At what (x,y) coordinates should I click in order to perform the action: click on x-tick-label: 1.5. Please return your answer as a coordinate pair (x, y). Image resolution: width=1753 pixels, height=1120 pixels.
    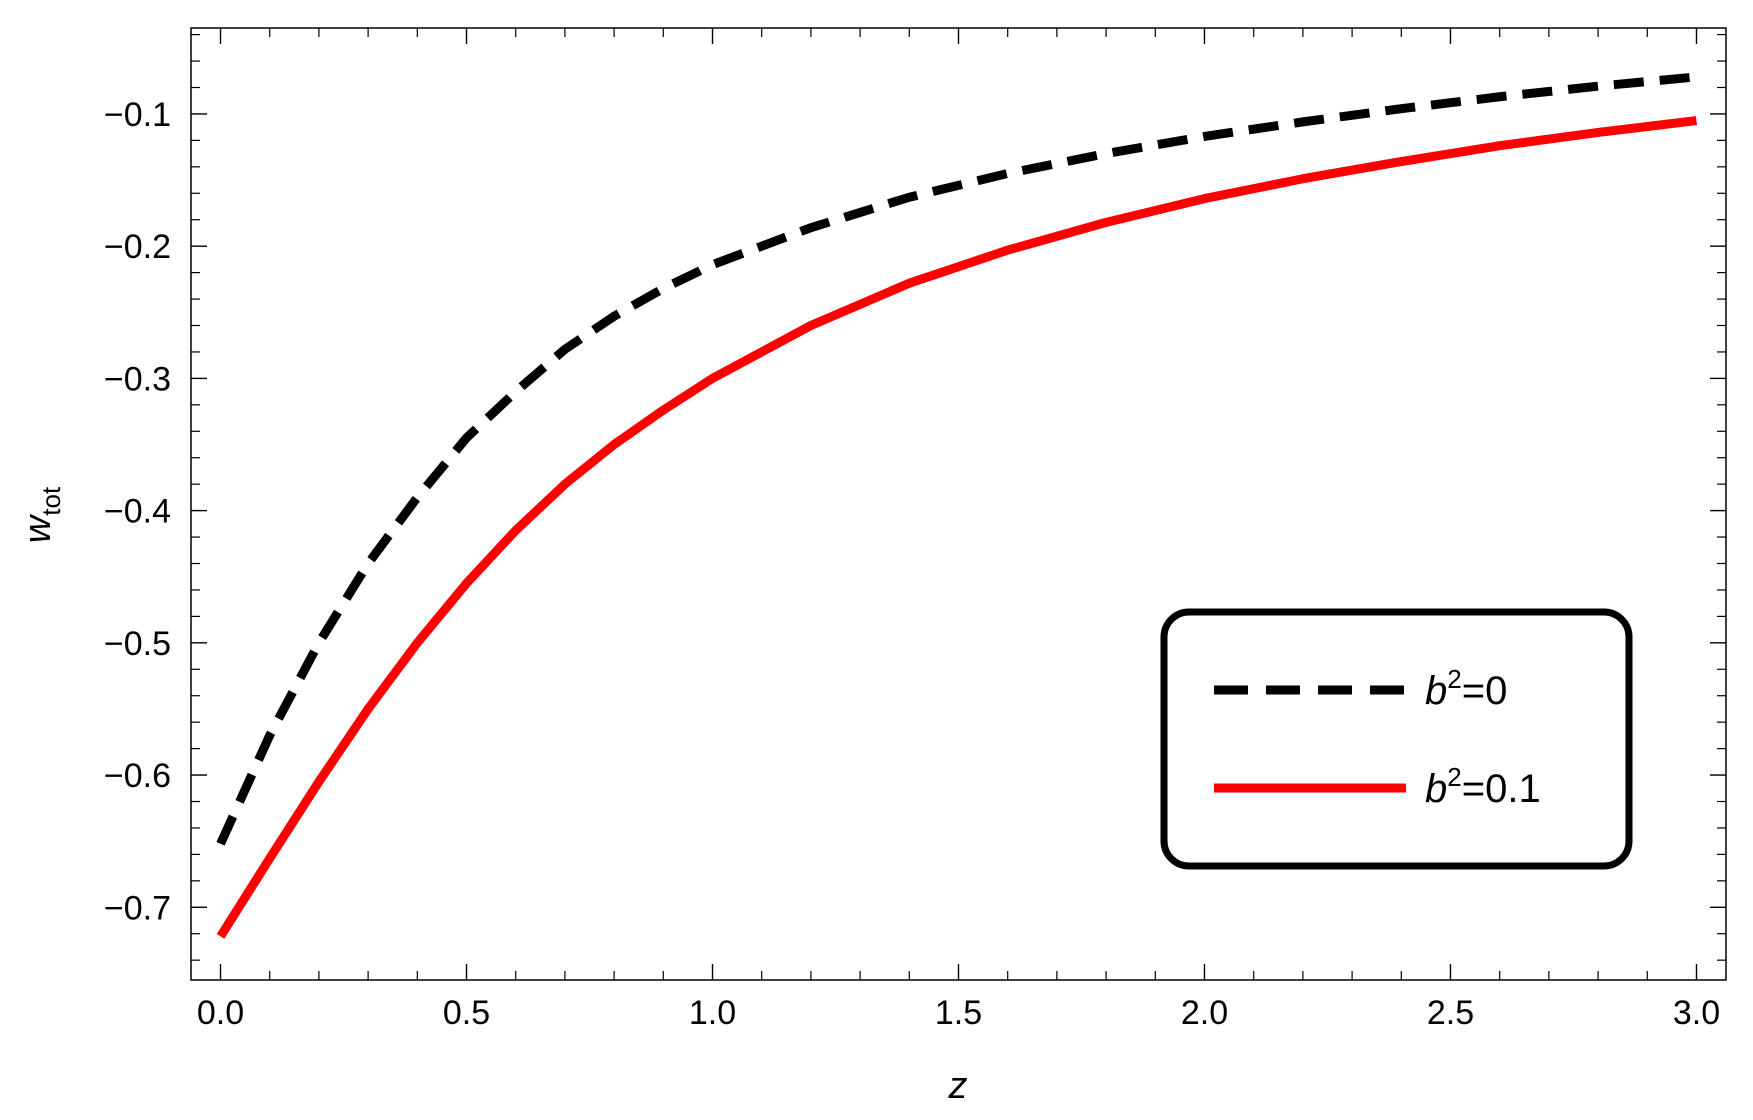
    Looking at the image, I should click on (958, 1013).